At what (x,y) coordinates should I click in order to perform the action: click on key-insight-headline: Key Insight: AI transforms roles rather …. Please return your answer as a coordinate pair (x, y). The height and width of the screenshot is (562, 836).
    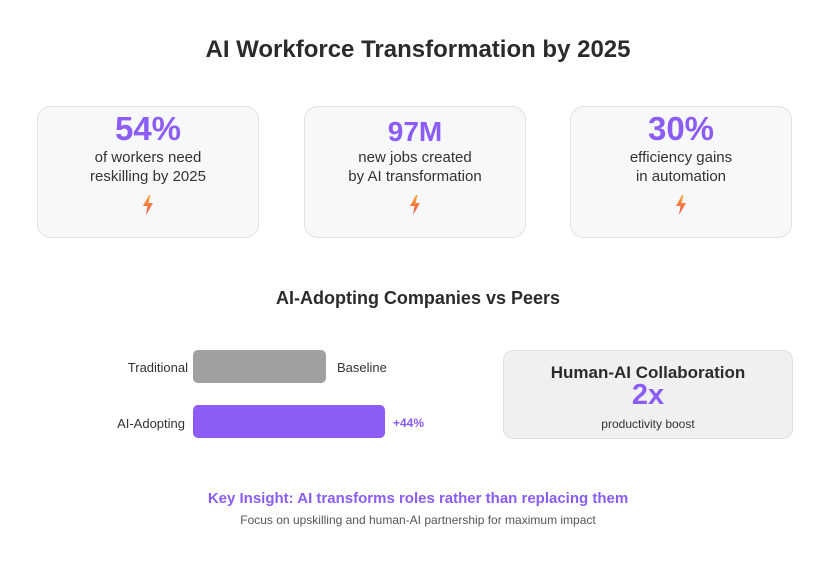
    Looking at the image, I should click on (418, 498).